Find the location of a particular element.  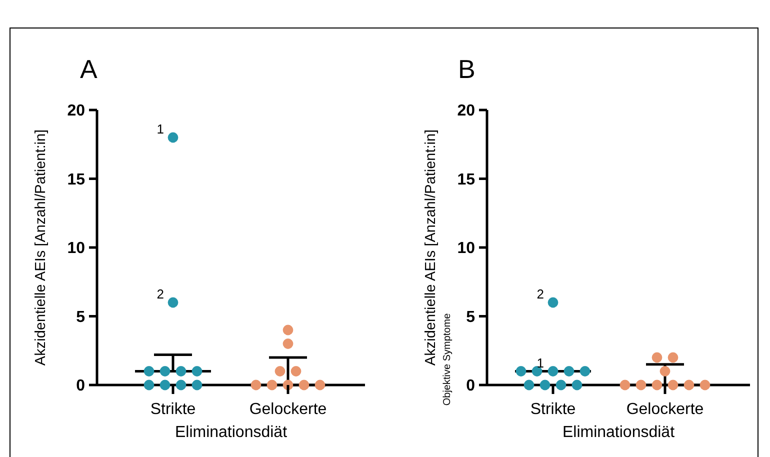

chart-title: B is located at coordinates (467, 69).